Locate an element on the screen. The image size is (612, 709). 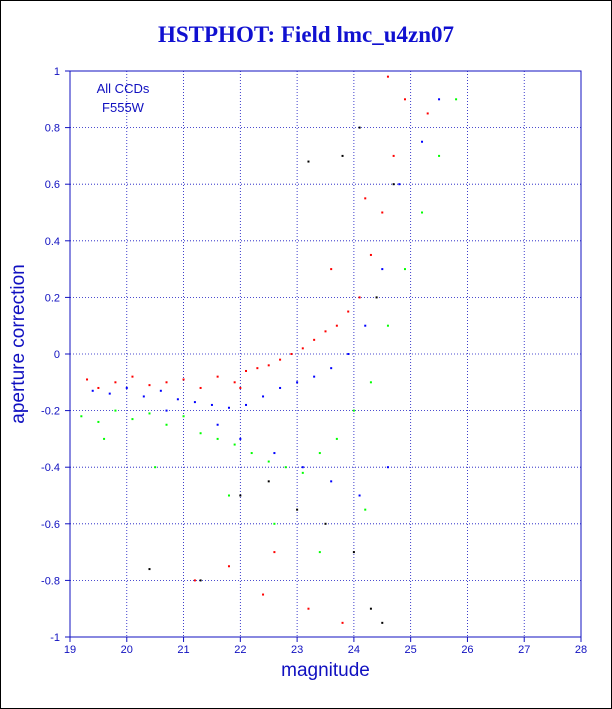
x-tick-label: 22 is located at coordinates (240, 650).